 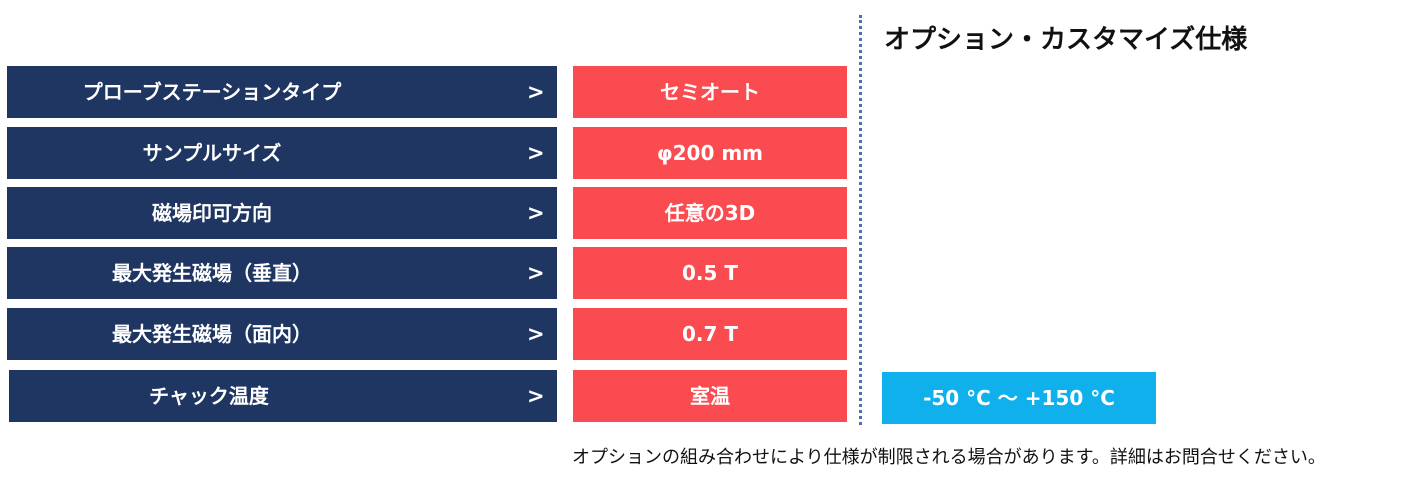 I want to click on spec-value: 室温, so click(x=710, y=396).